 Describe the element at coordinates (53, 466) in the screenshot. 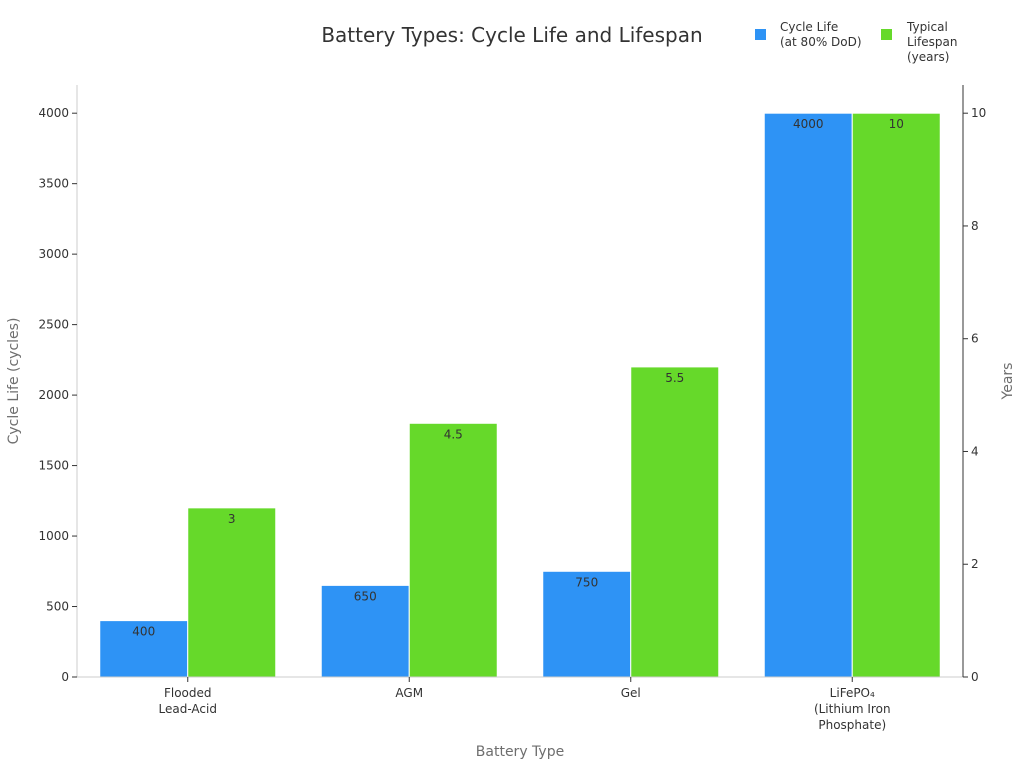

I see `y-tick-label: 1500` at that location.